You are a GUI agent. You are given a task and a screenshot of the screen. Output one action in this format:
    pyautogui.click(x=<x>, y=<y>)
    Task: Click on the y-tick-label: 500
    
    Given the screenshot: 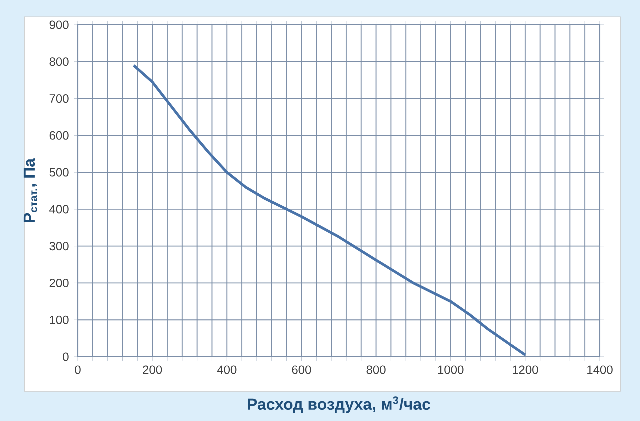 What is the action you would take?
    pyautogui.click(x=59, y=172)
    